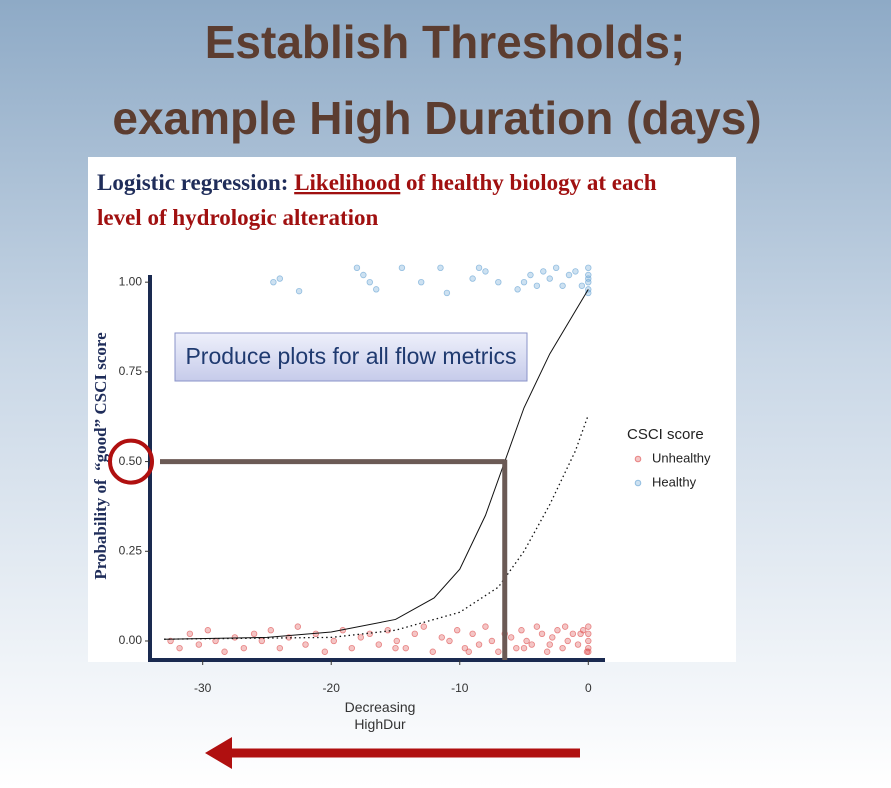 The image size is (891, 788). What do you see at coordinates (218, 753) in the screenshot?
I see `arrow-head` at bounding box center [218, 753].